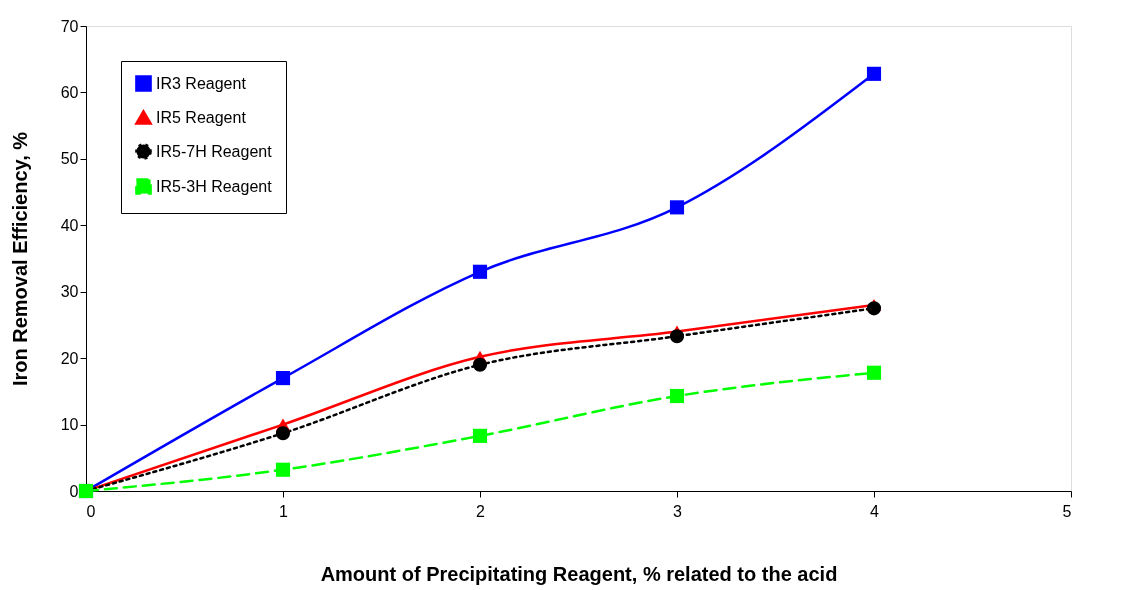 This screenshot has height=590, width=1125. I want to click on legend-label: IR3 Reagent, so click(201, 83).